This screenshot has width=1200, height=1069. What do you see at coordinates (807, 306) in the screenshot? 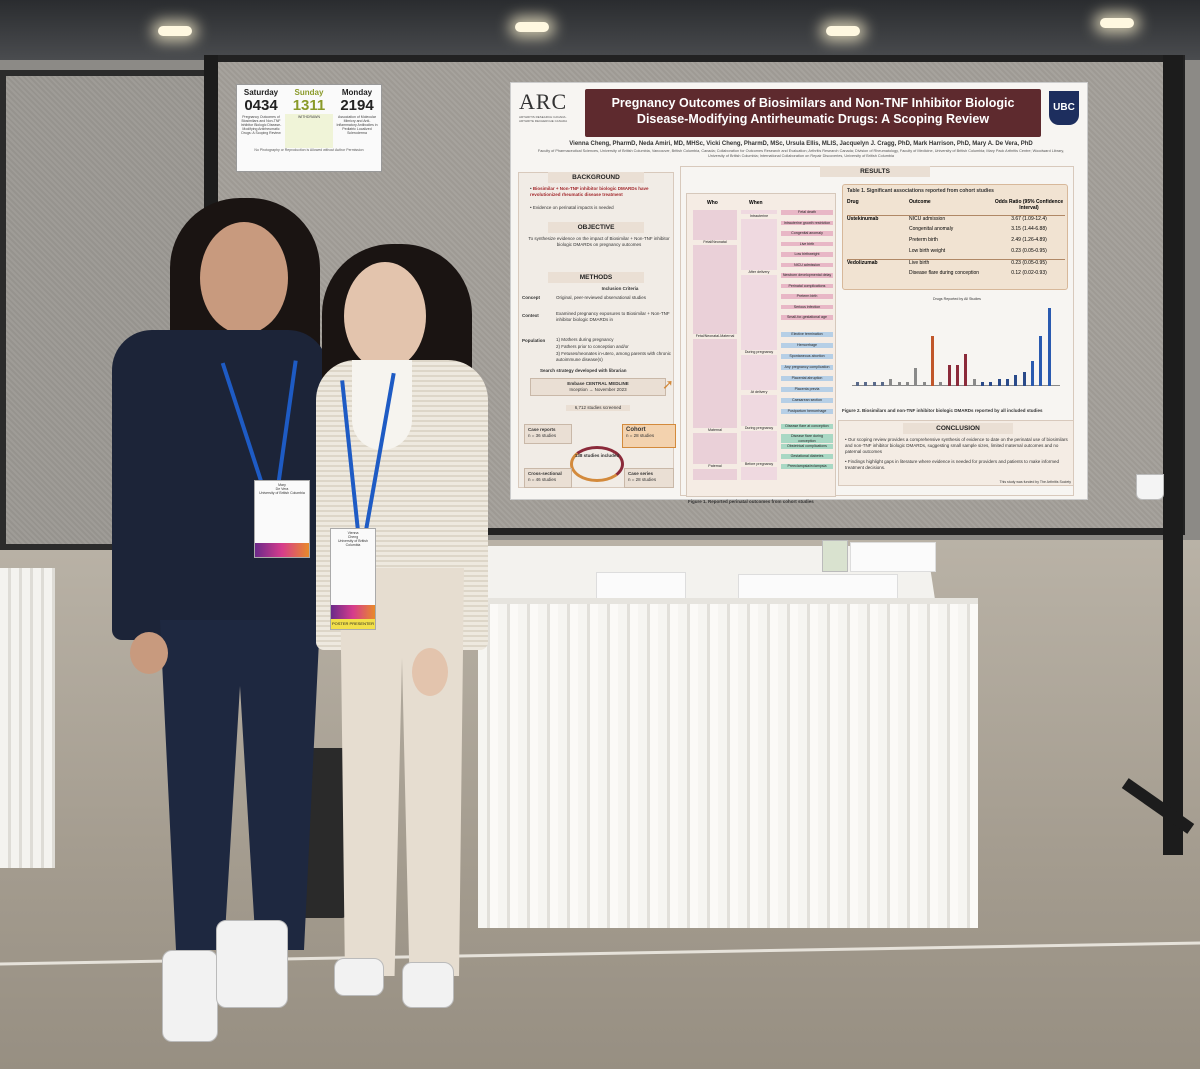
I see `outcome-cell: Serious infection` at bounding box center [807, 306].